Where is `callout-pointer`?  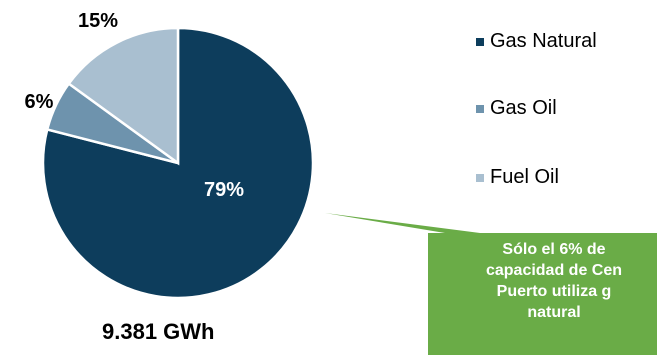
callout-pointer is located at coordinates (402, 223).